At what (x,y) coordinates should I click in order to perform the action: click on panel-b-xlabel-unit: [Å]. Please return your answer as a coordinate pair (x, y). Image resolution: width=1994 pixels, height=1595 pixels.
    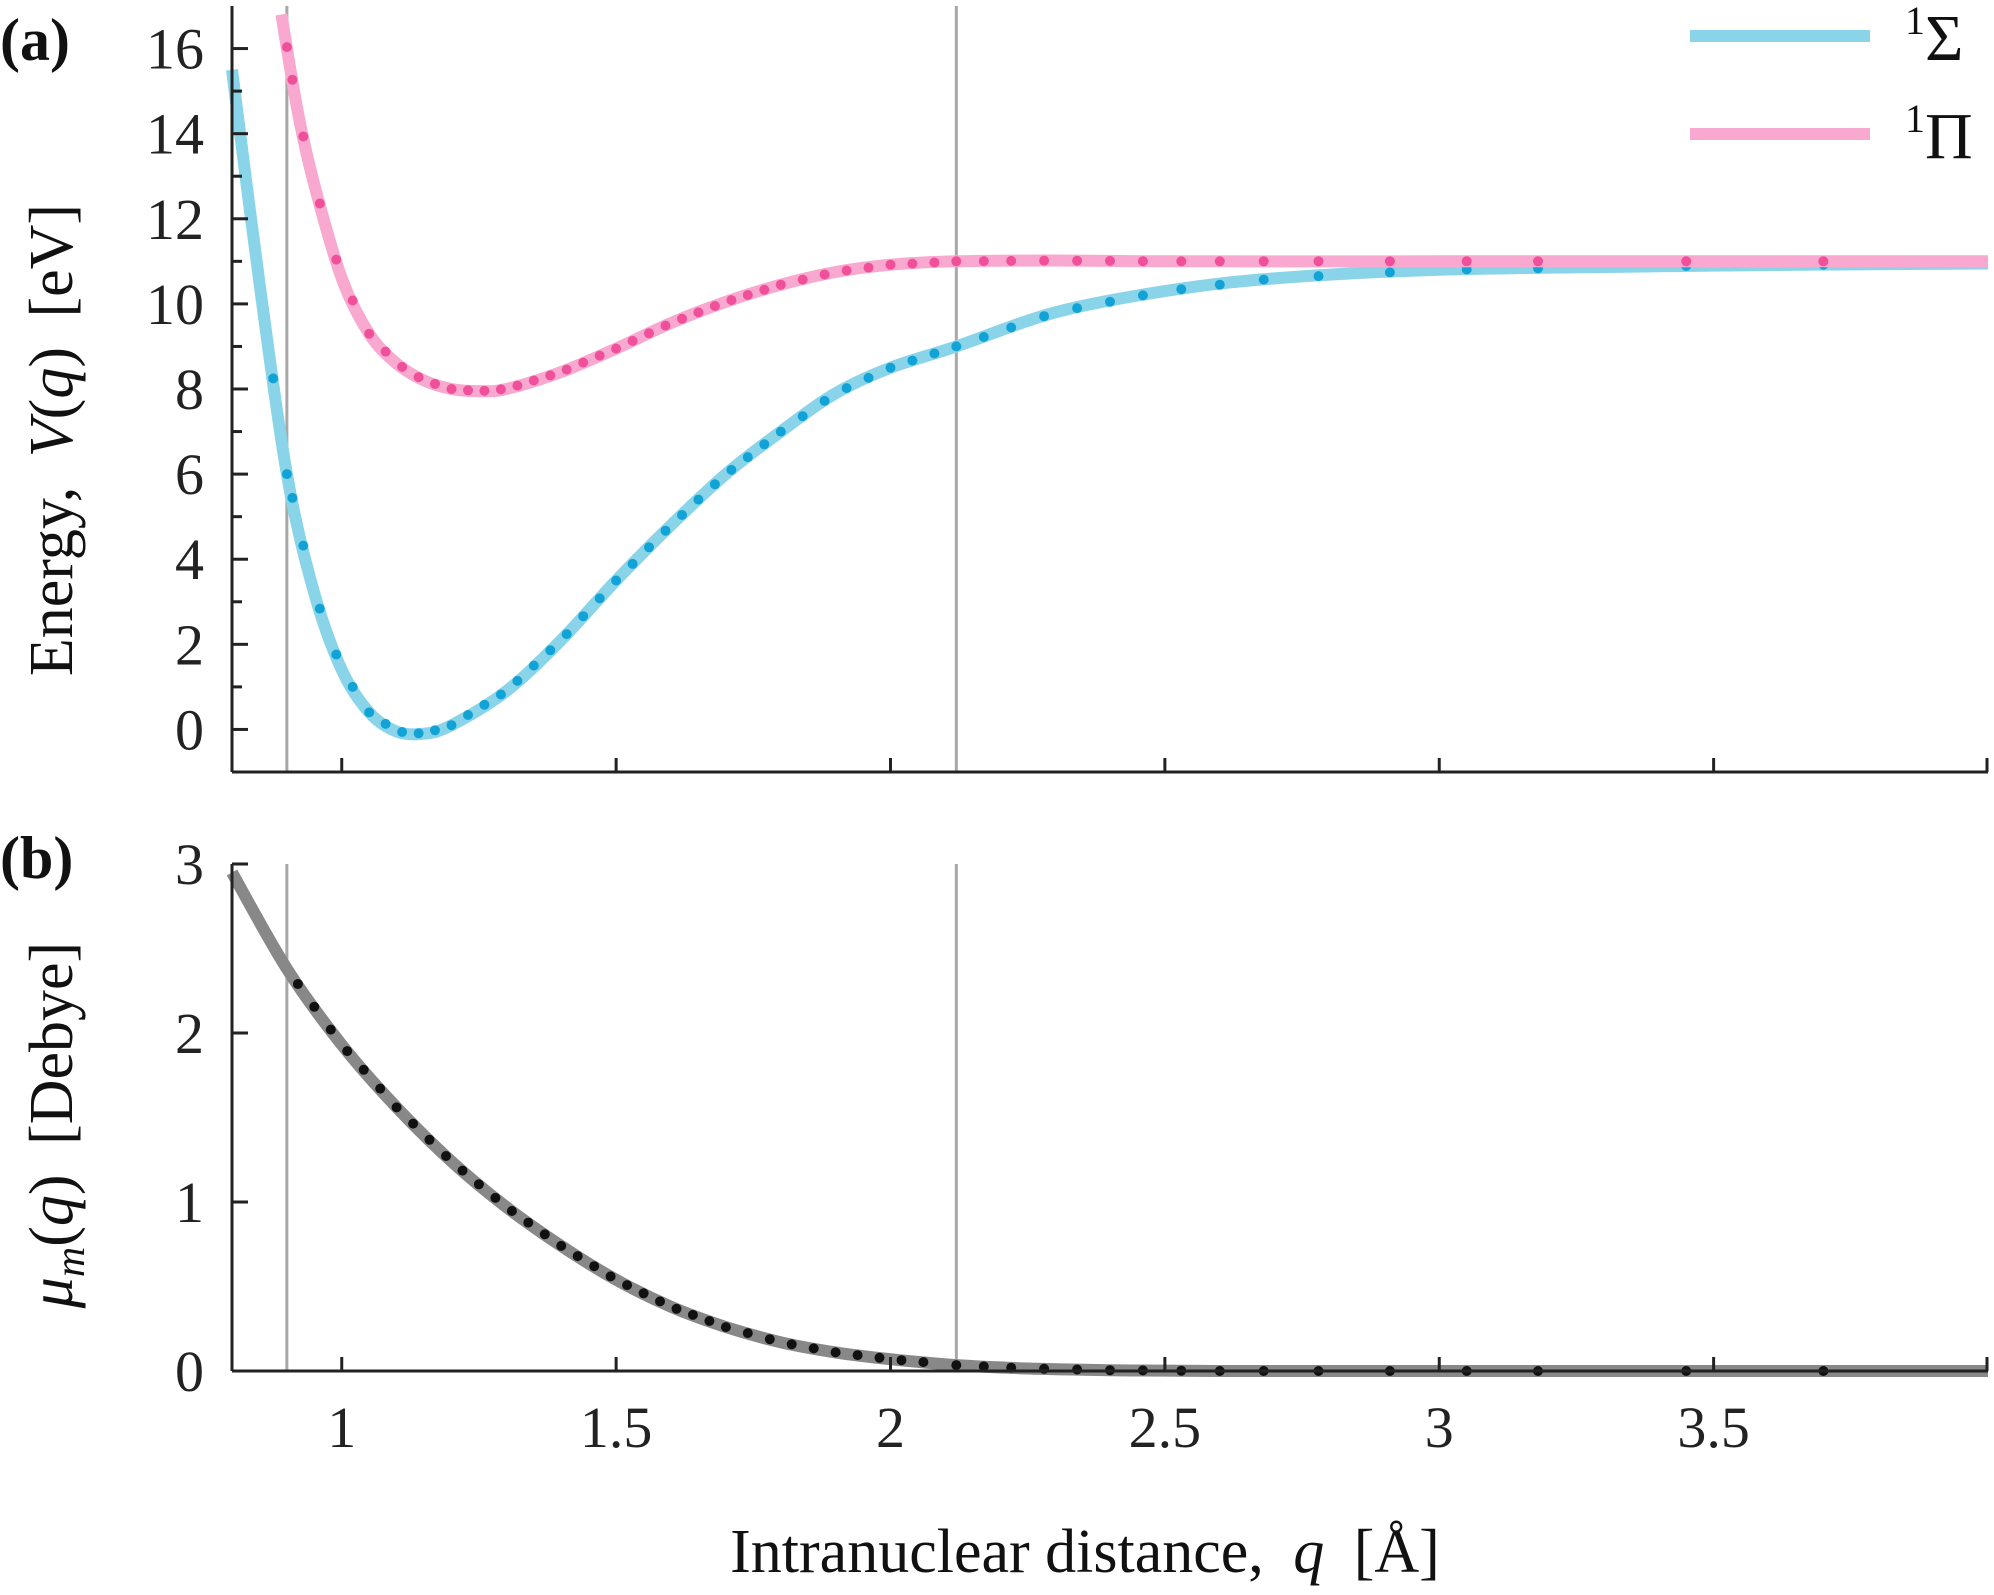
    Looking at the image, I should click on (1397, 1552).